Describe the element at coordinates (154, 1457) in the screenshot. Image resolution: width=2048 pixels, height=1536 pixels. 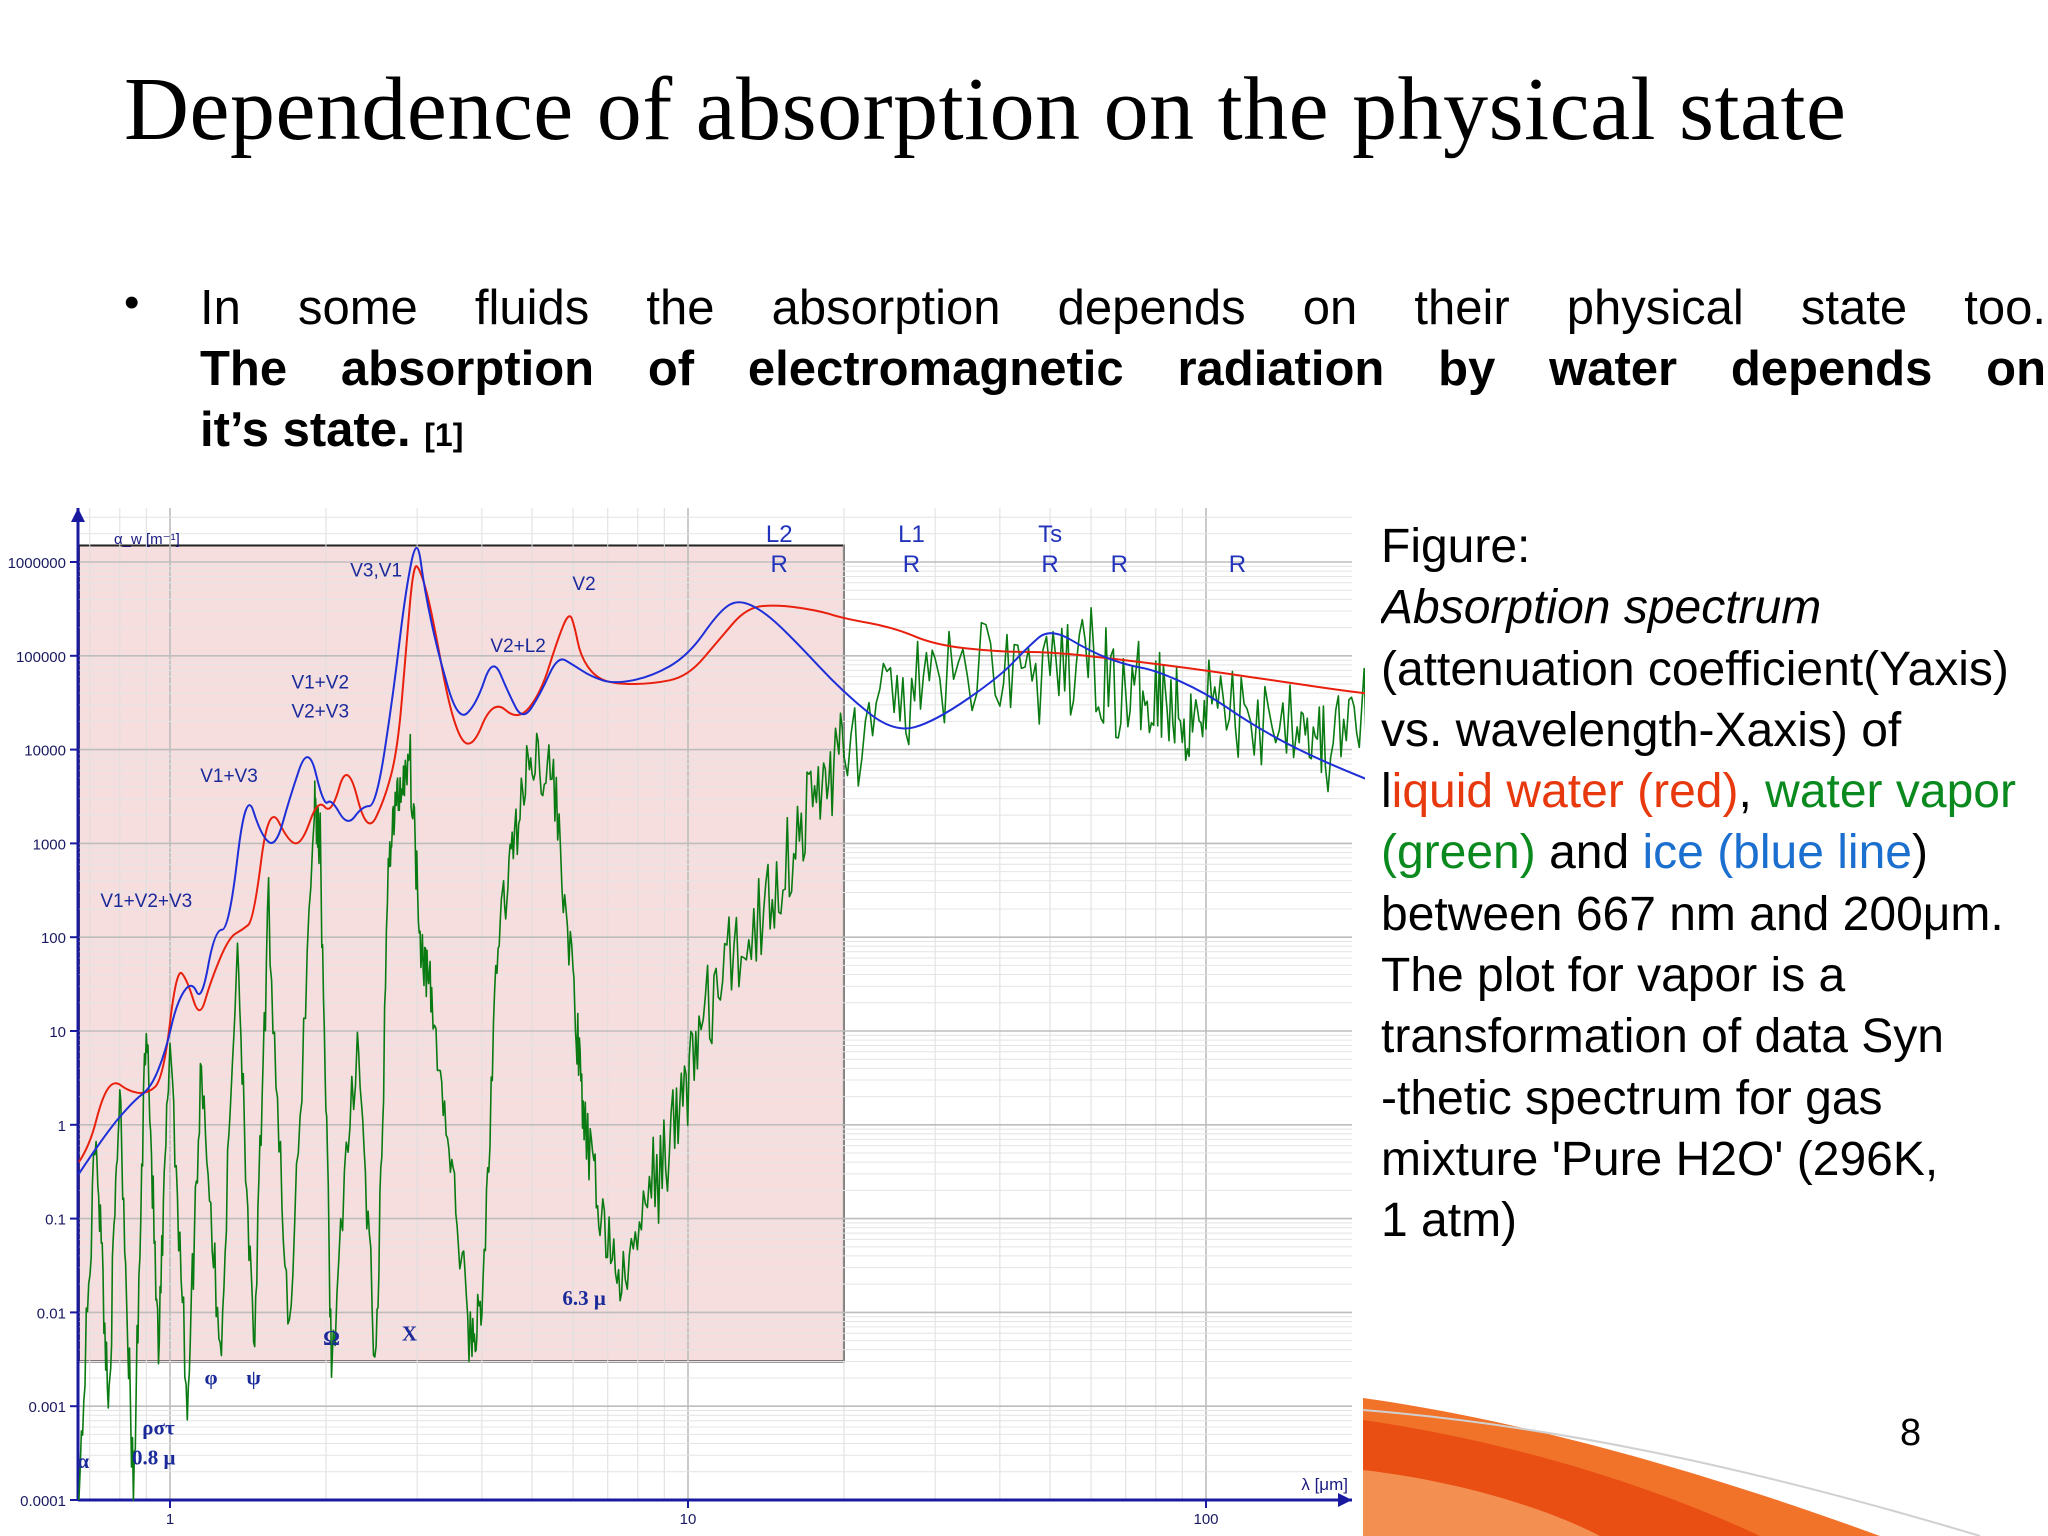
I see `annotation-greek: 0.8 μ` at that location.